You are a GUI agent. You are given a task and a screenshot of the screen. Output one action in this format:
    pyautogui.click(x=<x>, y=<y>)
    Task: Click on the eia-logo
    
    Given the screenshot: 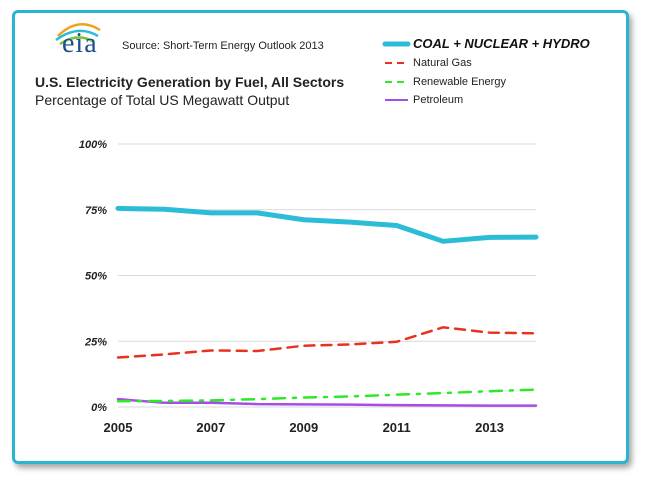 What is the action you would take?
    pyautogui.click(x=78, y=41)
    